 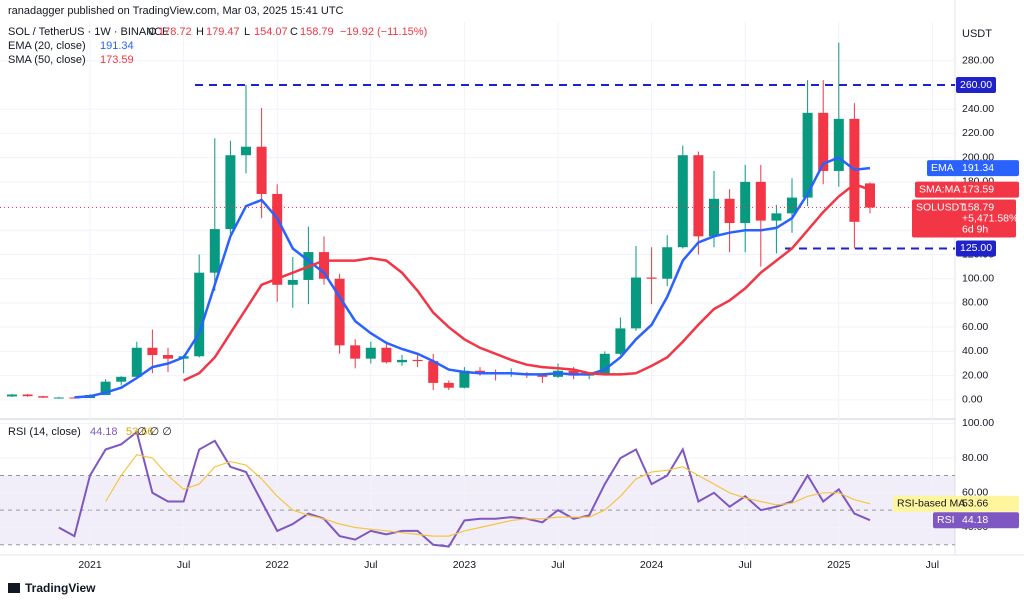 What do you see at coordinates (941, 207) in the screenshot?
I see `price-tag-name: SOLUSDT` at bounding box center [941, 207].